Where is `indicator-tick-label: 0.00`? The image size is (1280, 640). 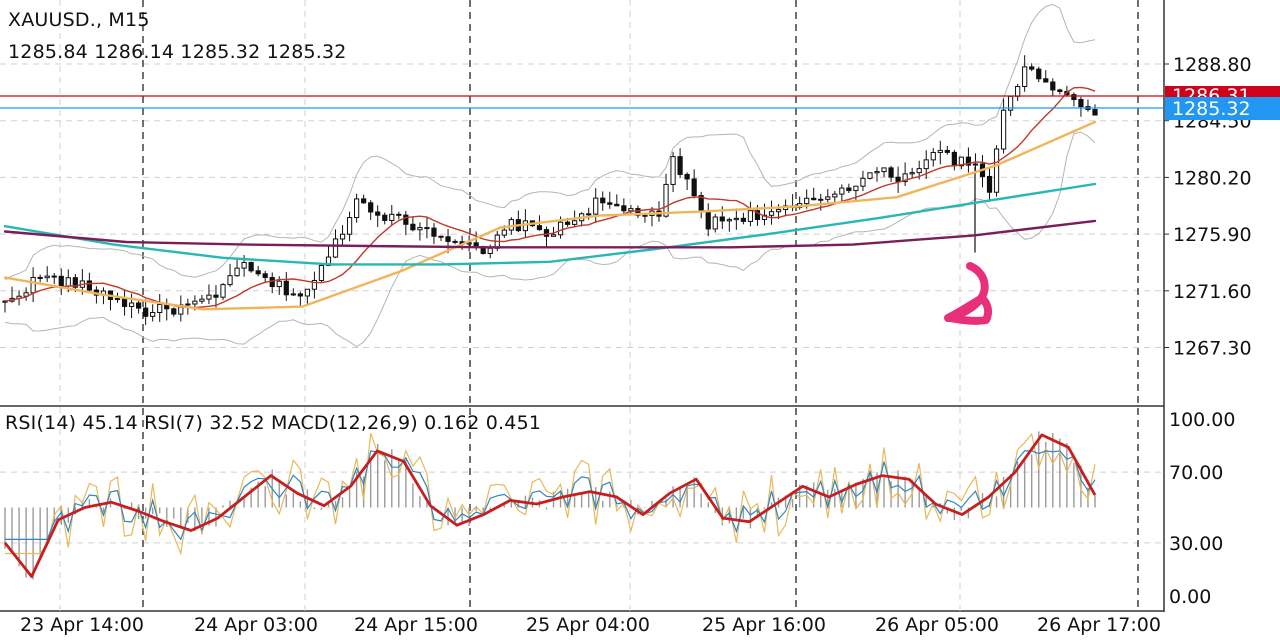 indicator-tick-label: 0.00 is located at coordinates (1190, 597).